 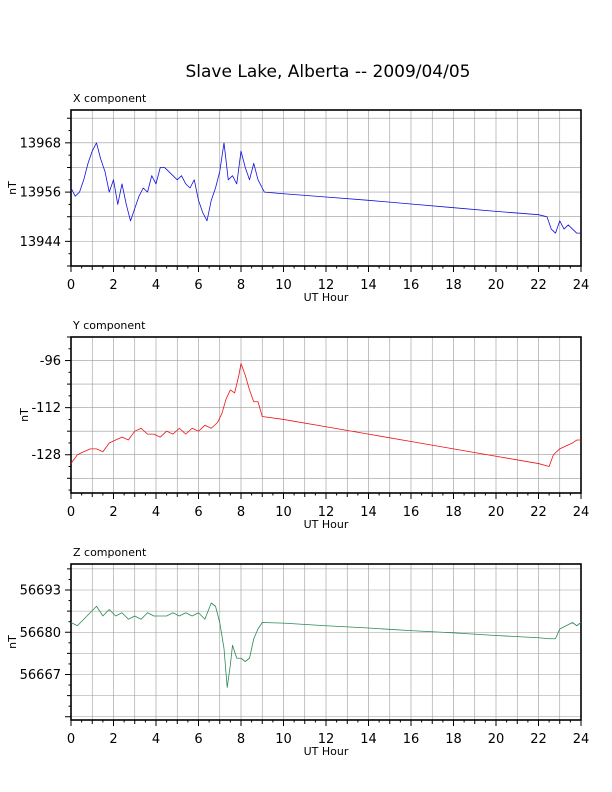 I want to click on chart-title: Slave Lake, Alberta -- 2009/04/05, so click(x=328, y=72).